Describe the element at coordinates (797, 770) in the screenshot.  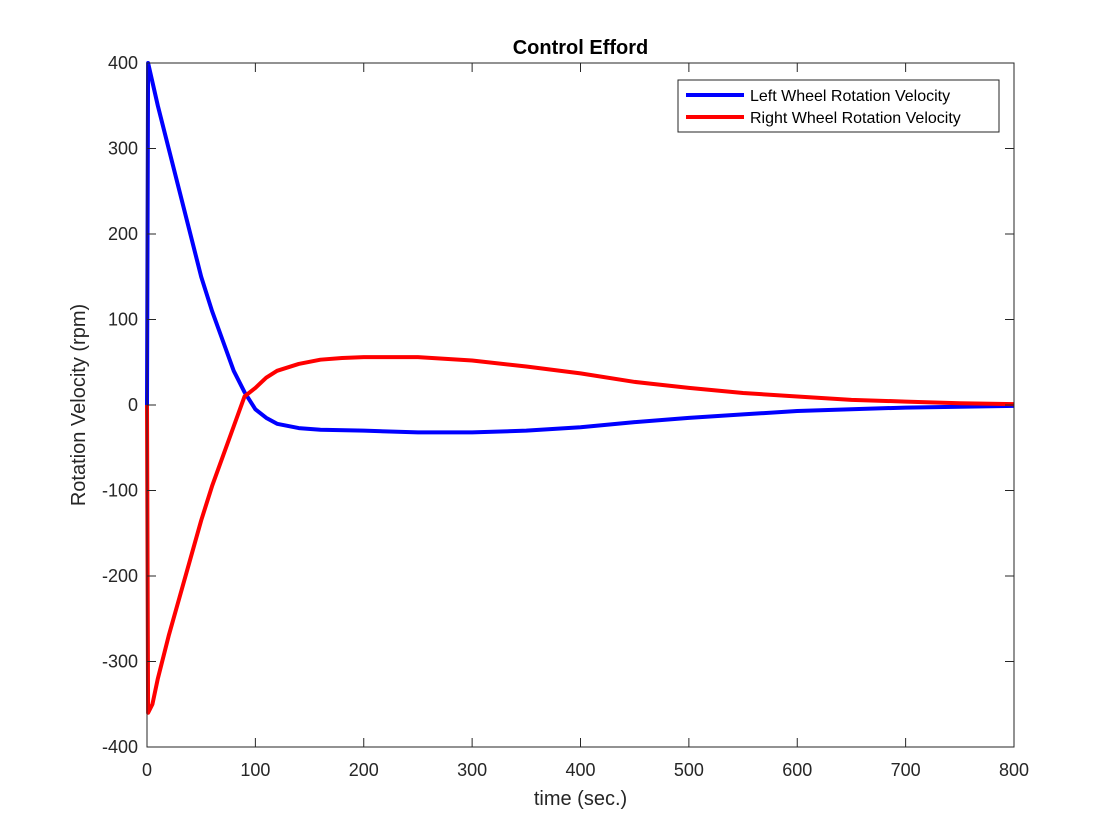
I see `x-tick-label: 600` at that location.